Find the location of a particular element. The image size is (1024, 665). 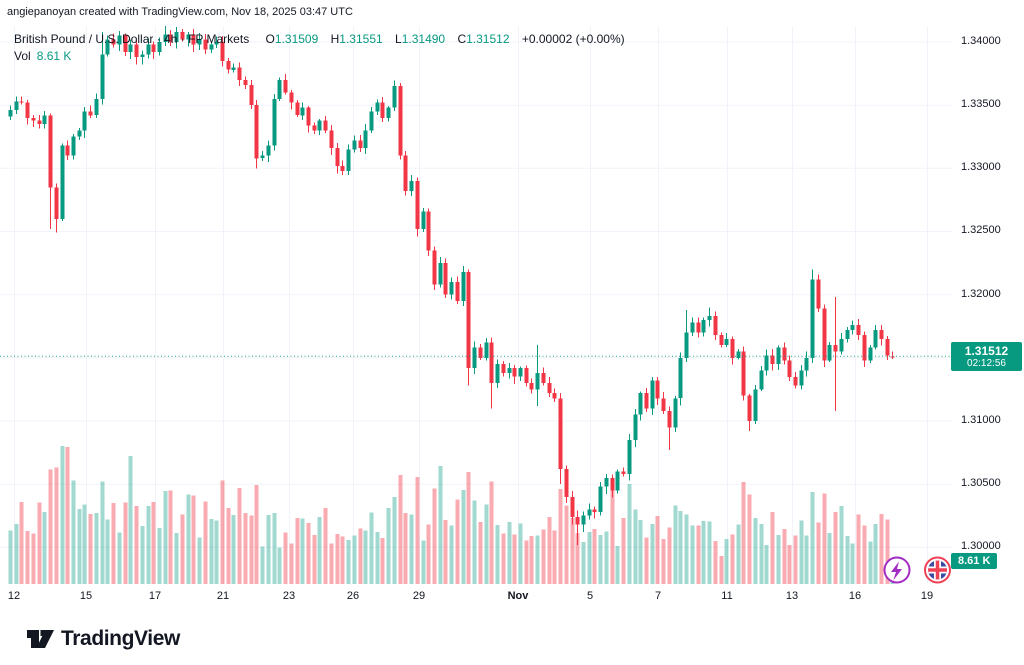

price-axis-label: 1.33000 is located at coordinates (981, 167).